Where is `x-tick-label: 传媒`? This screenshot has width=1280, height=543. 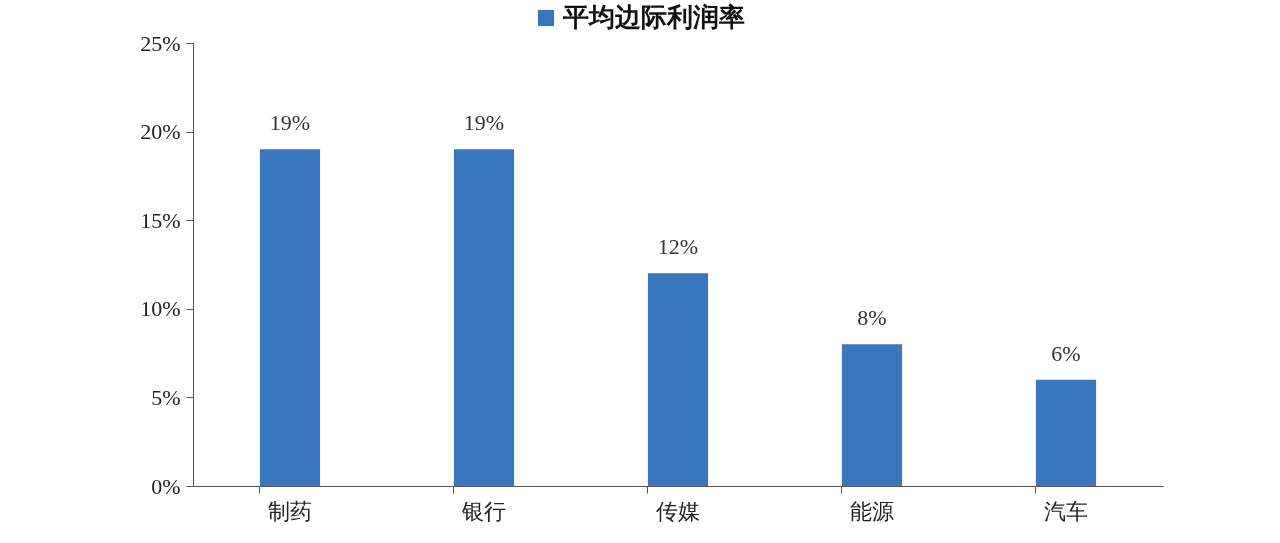
x-tick-label: 传媒 is located at coordinates (678, 511).